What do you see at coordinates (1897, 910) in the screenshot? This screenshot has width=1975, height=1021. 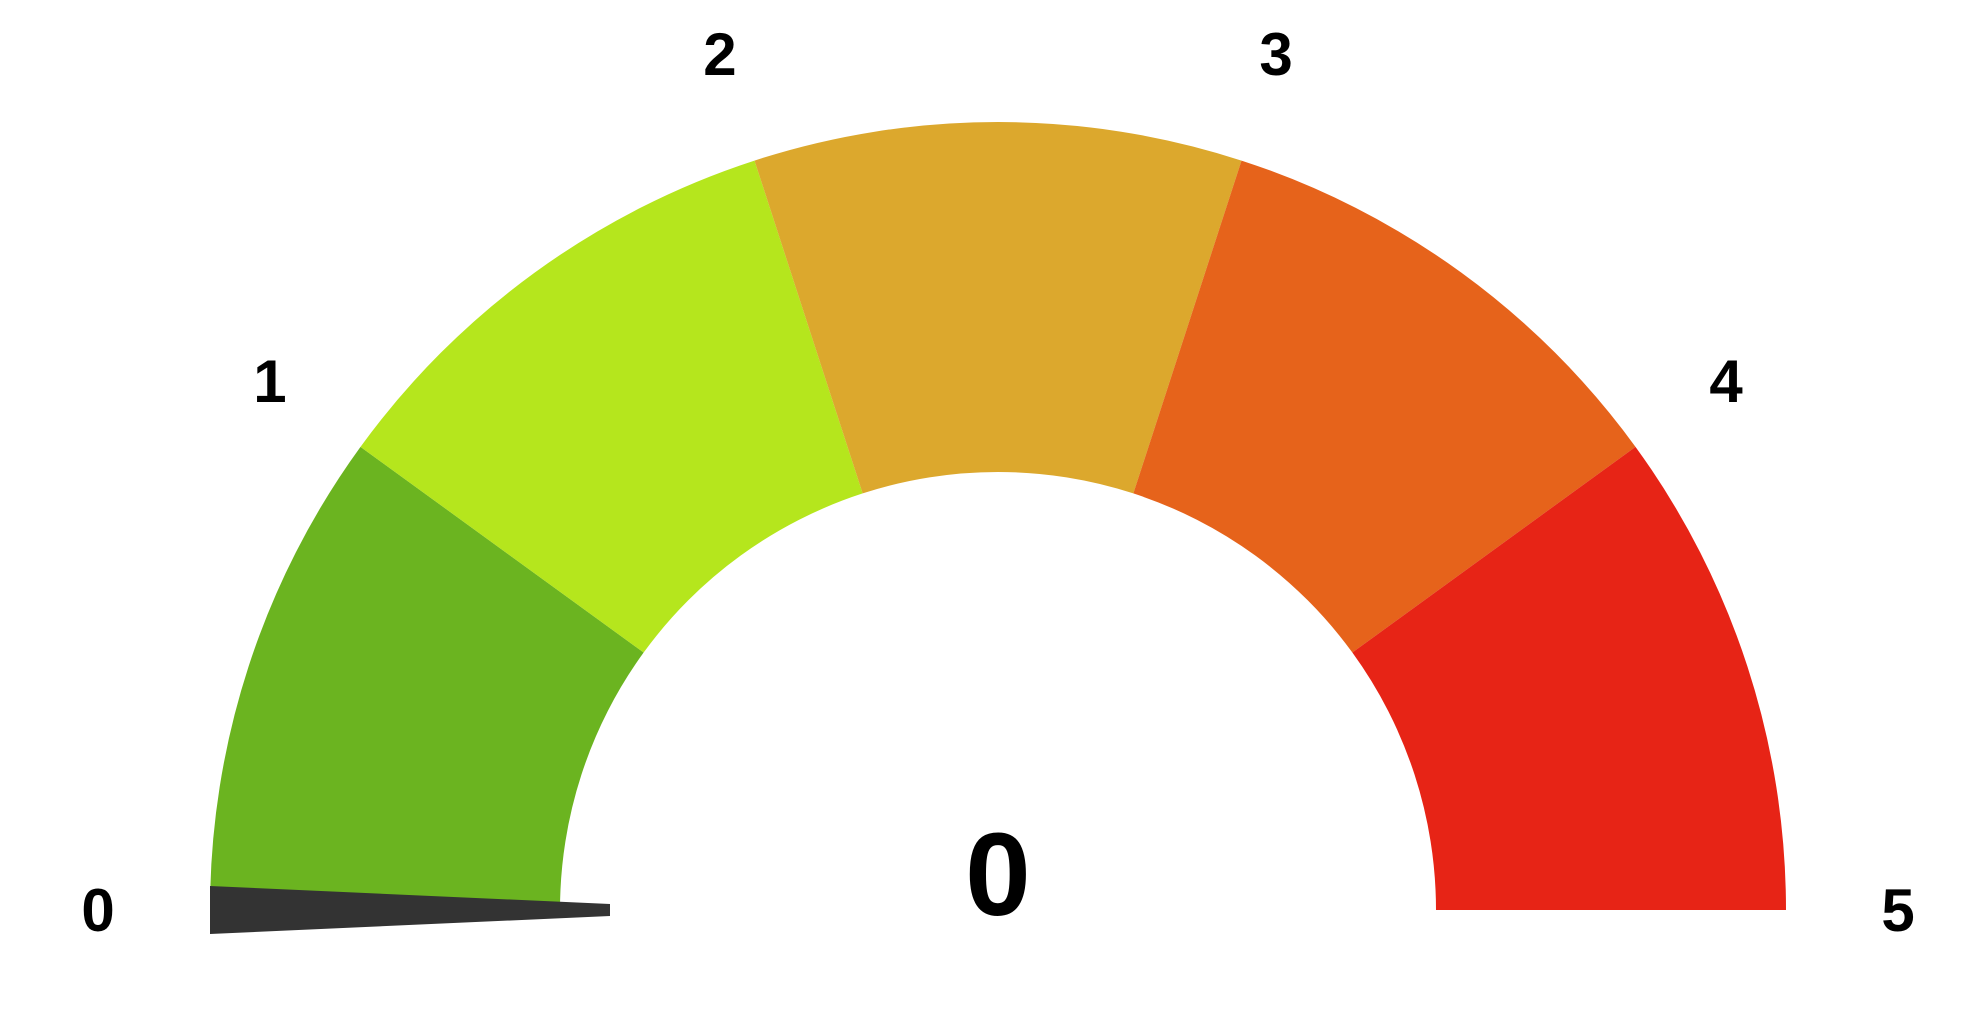 I see `tick-label-5: 5` at bounding box center [1897, 910].